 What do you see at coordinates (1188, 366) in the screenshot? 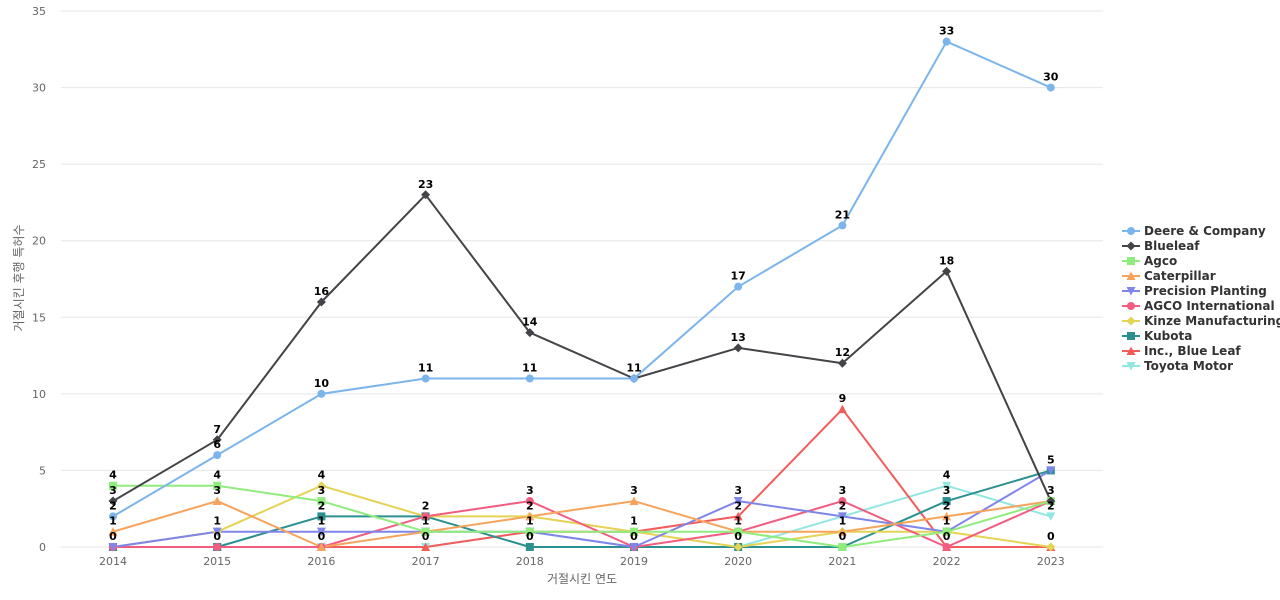
I see `legend-label: Toyota Motor` at bounding box center [1188, 366].